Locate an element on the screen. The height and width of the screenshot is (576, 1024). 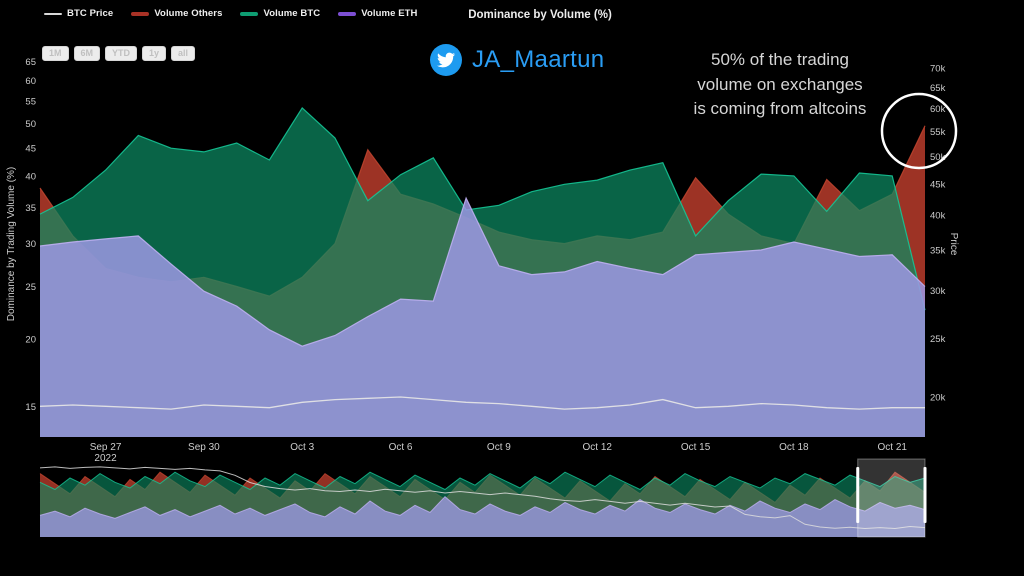
legend-label: Volume ETH is located at coordinates (389, 13).